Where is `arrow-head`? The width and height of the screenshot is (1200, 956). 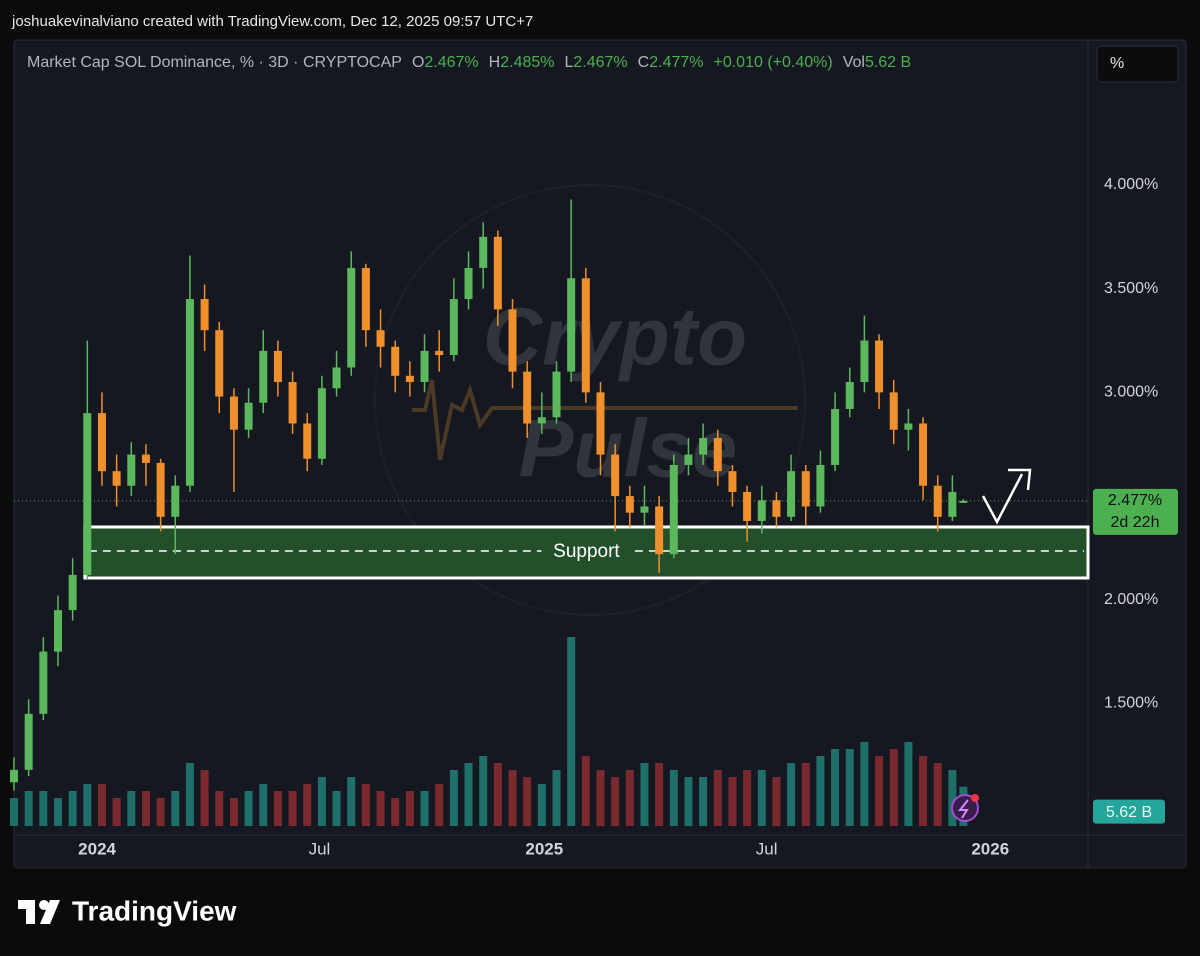 arrow-head is located at coordinates (1020, 479).